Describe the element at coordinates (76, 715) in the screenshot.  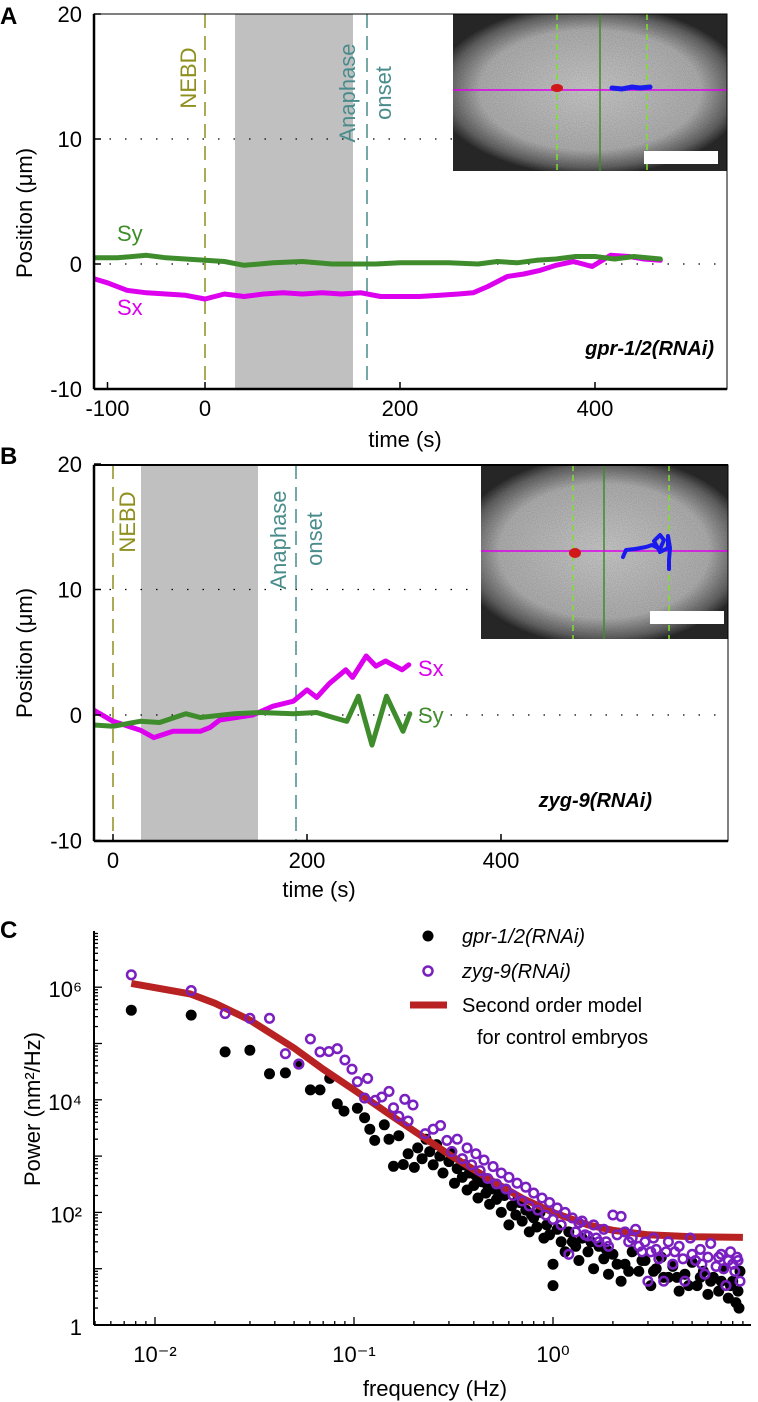
I see `y-tick-label: 0` at that location.